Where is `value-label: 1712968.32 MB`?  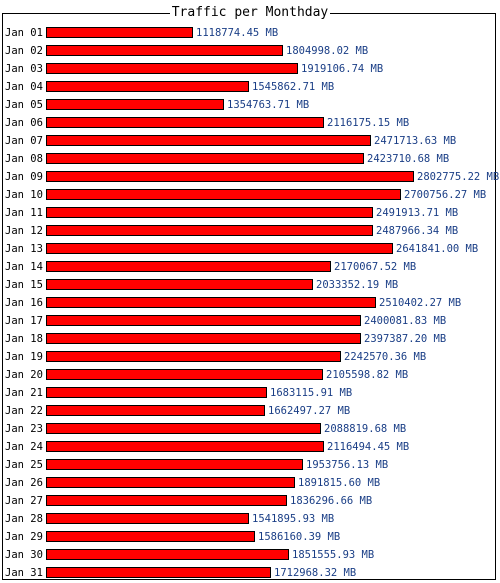 value-label: 1712968.32 MB is located at coordinates (315, 573).